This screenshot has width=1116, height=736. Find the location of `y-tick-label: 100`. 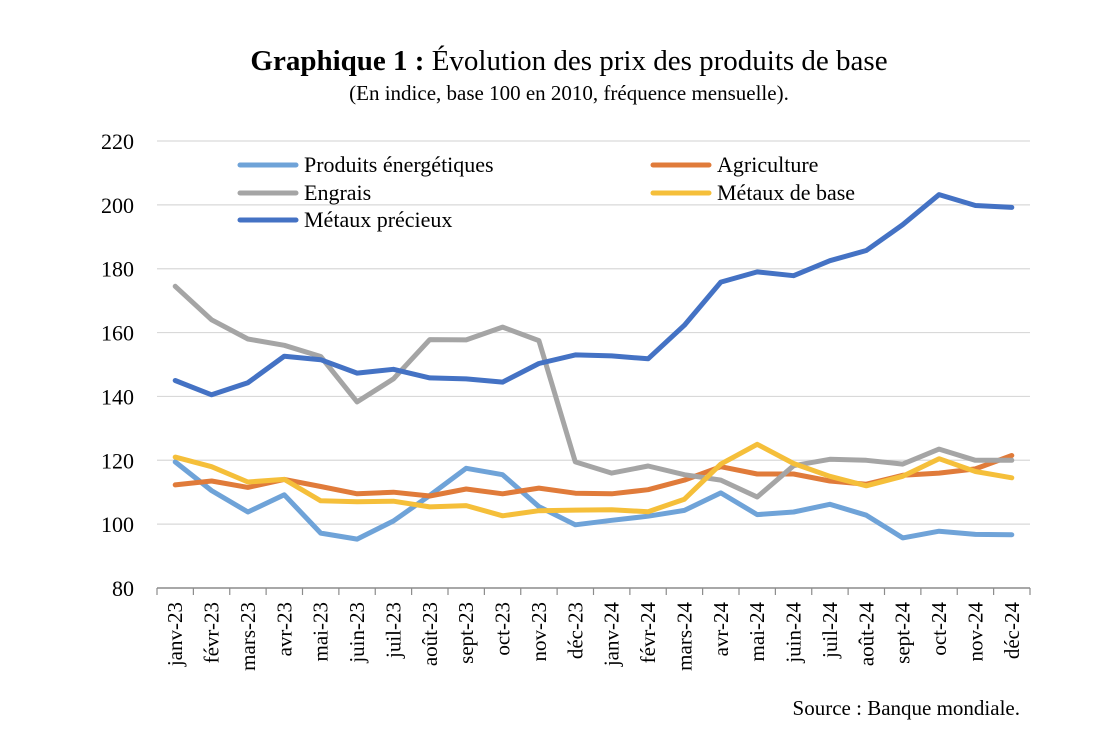

y-tick-label: 100 is located at coordinates (117, 524).